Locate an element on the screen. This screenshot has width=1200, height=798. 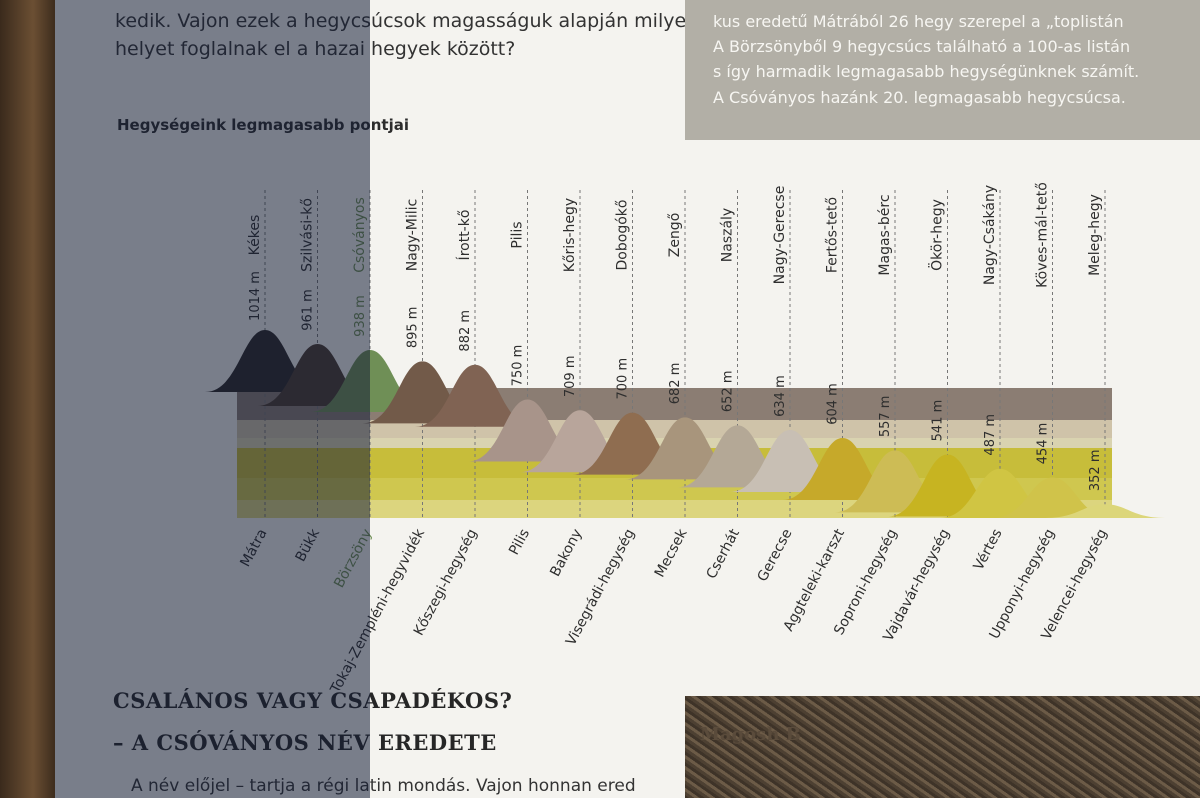
board-frame is located at coordinates (27, 399).